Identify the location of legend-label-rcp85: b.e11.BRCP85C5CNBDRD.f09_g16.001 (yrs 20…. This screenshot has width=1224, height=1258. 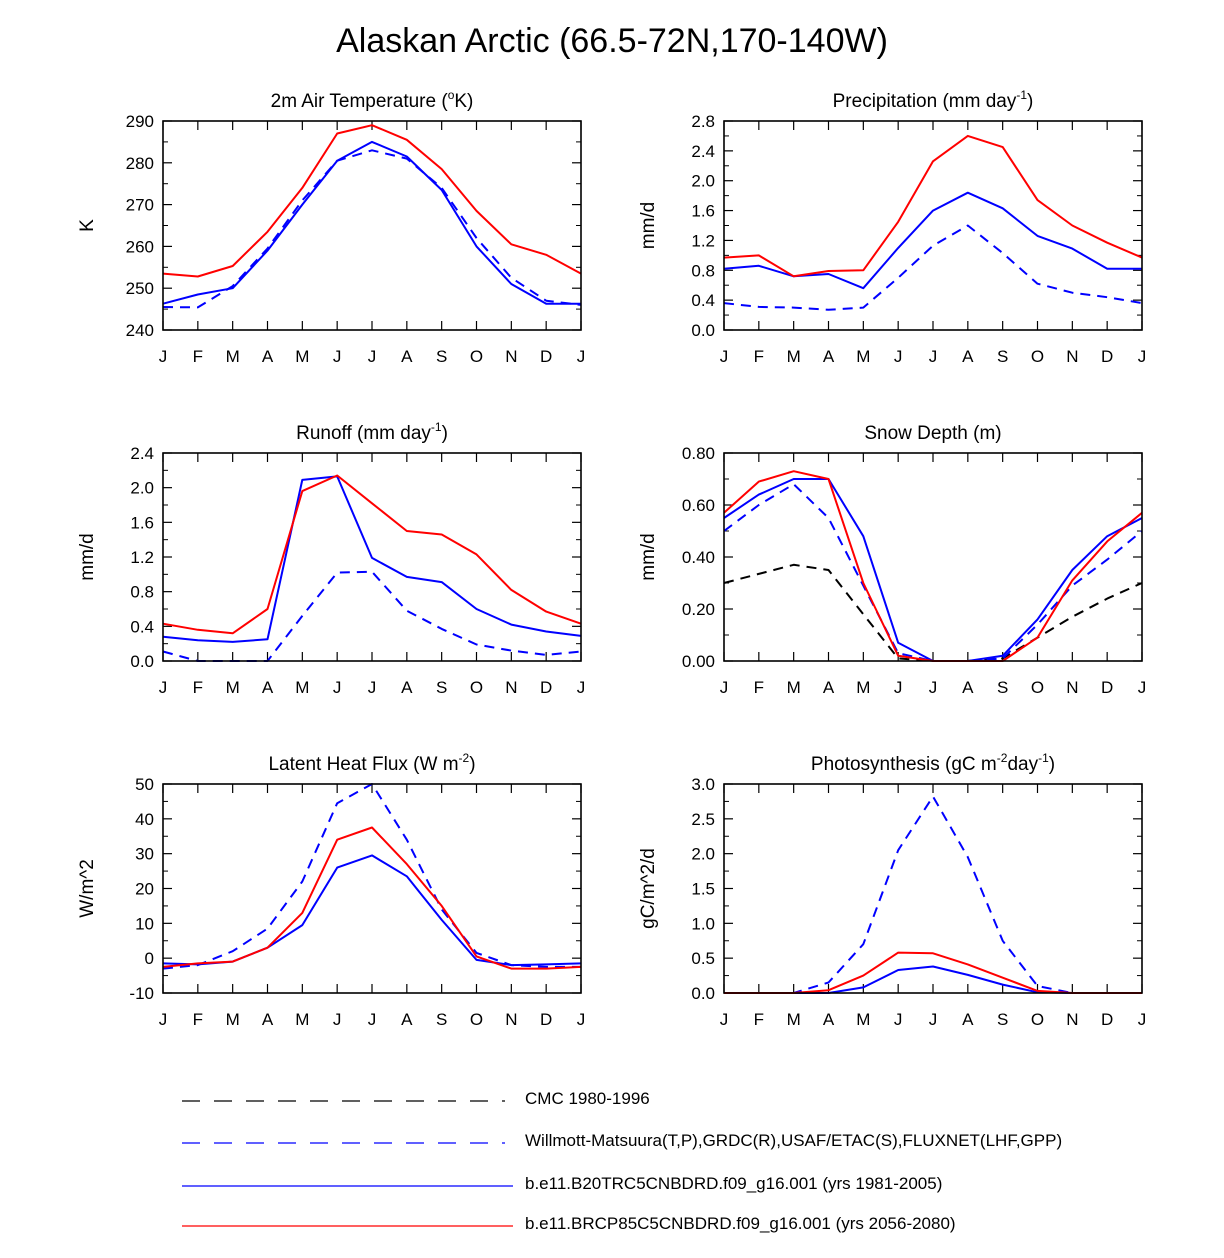
(740, 1223).